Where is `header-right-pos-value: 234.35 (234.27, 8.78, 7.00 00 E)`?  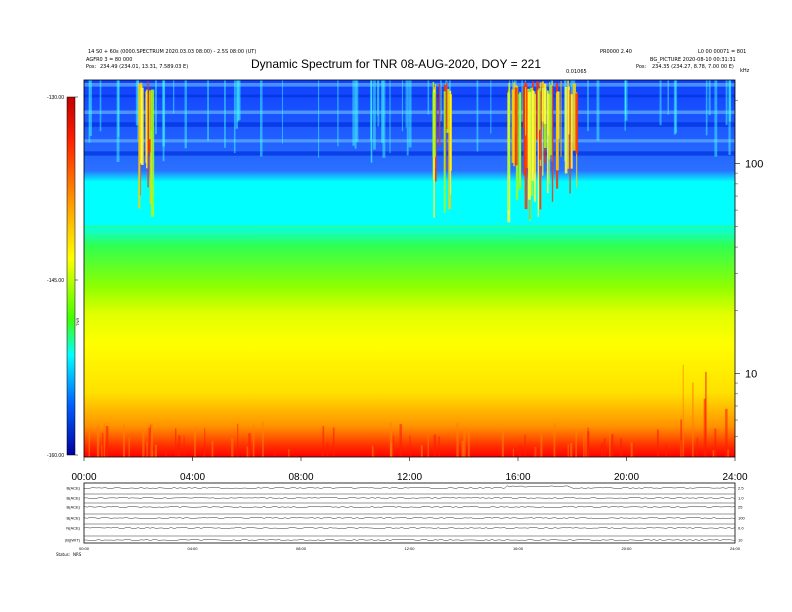 header-right-pos-value: 234.35 (234.27, 8.78, 7.00 00 E) is located at coordinates (693, 67).